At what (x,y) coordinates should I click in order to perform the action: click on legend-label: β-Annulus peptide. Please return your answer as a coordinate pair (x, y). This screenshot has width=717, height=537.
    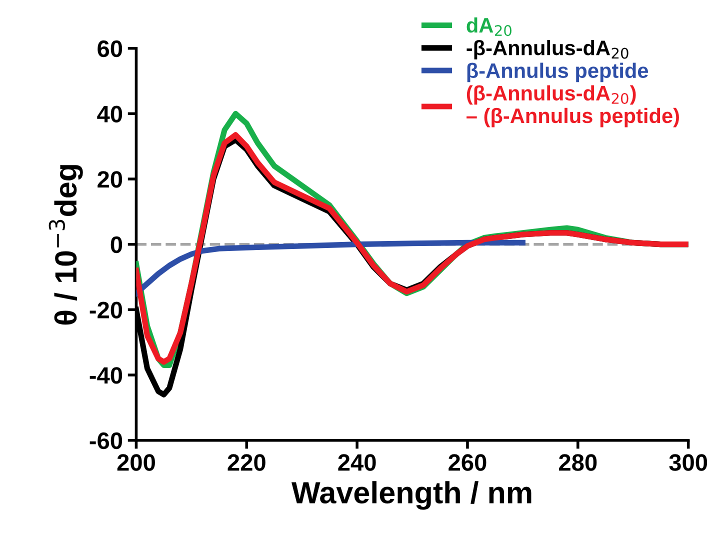
    Looking at the image, I should click on (557, 72).